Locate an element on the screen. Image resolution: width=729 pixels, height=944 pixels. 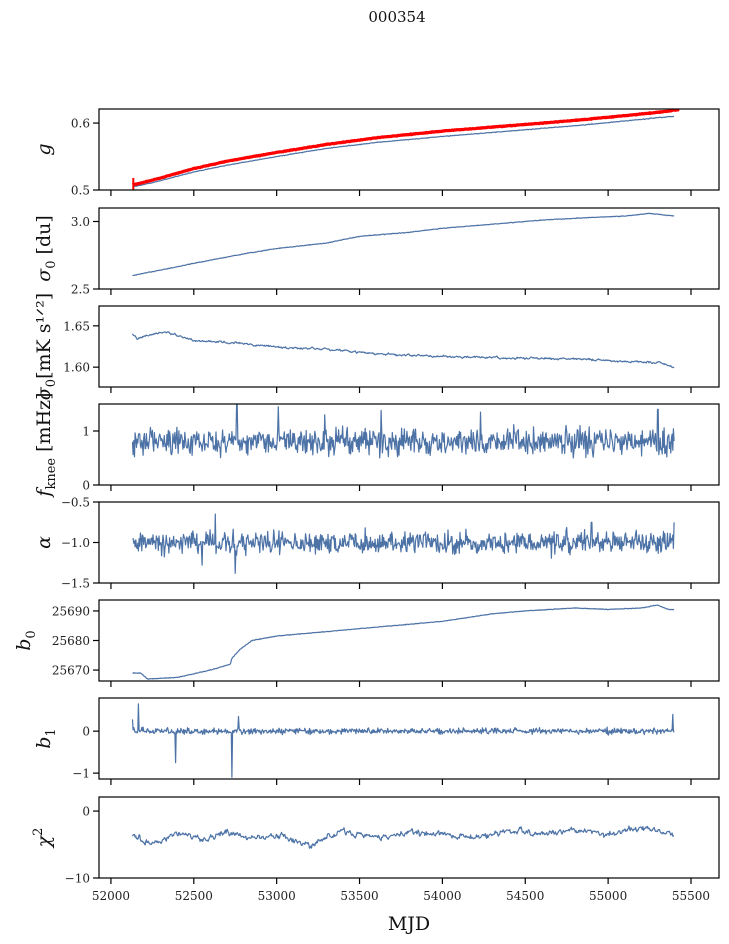
y-tick-label: 3.0 is located at coordinates (80, 222).